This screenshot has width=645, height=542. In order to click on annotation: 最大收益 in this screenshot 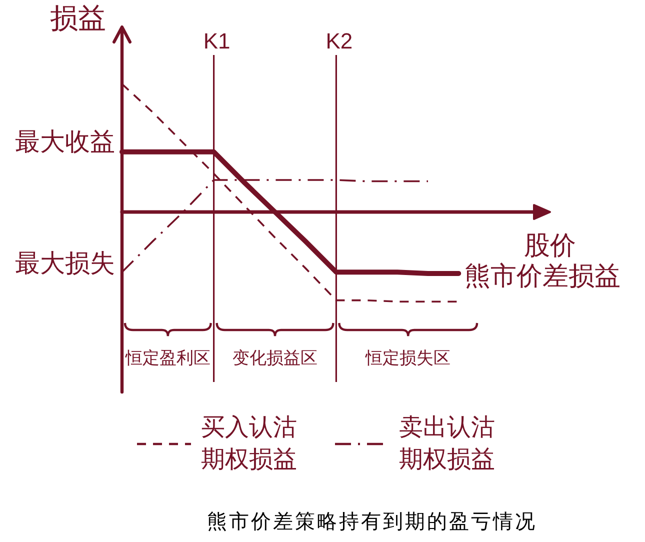, I will do `click(65, 142)`.